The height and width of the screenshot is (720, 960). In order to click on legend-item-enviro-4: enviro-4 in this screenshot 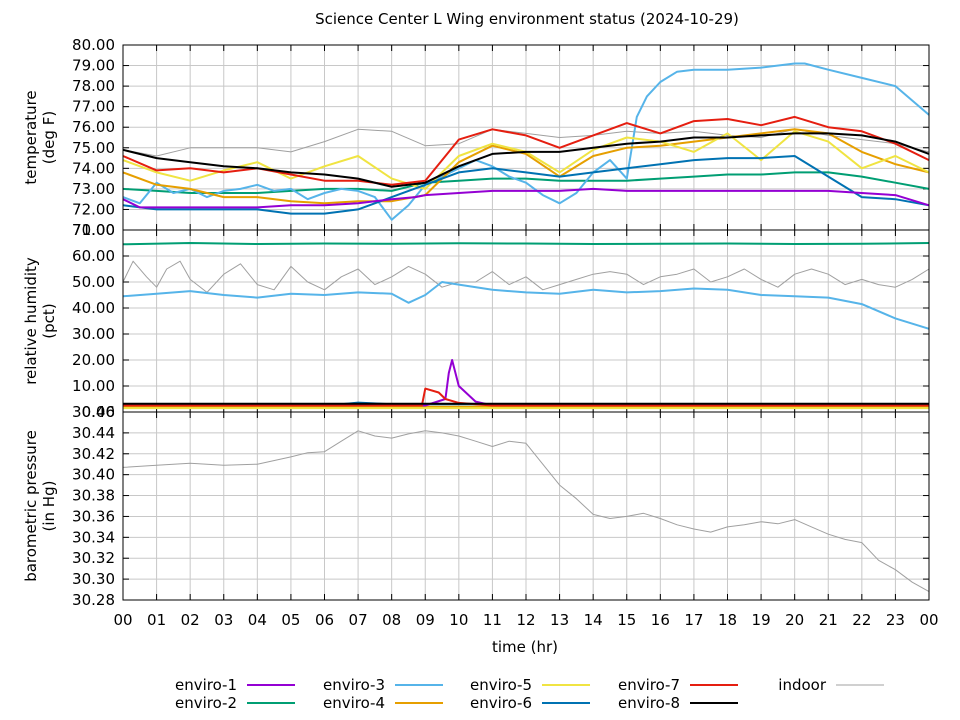, I will do `click(383, 703)`.